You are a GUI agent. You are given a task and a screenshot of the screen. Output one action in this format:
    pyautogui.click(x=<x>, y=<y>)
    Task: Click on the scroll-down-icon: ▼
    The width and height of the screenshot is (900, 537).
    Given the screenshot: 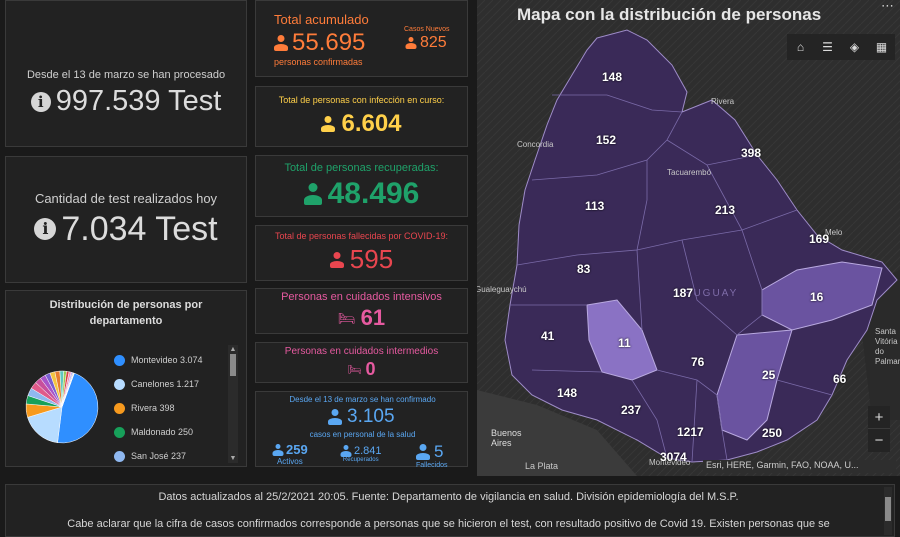 What is the action you would take?
    pyautogui.click(x=233, y=458)
    